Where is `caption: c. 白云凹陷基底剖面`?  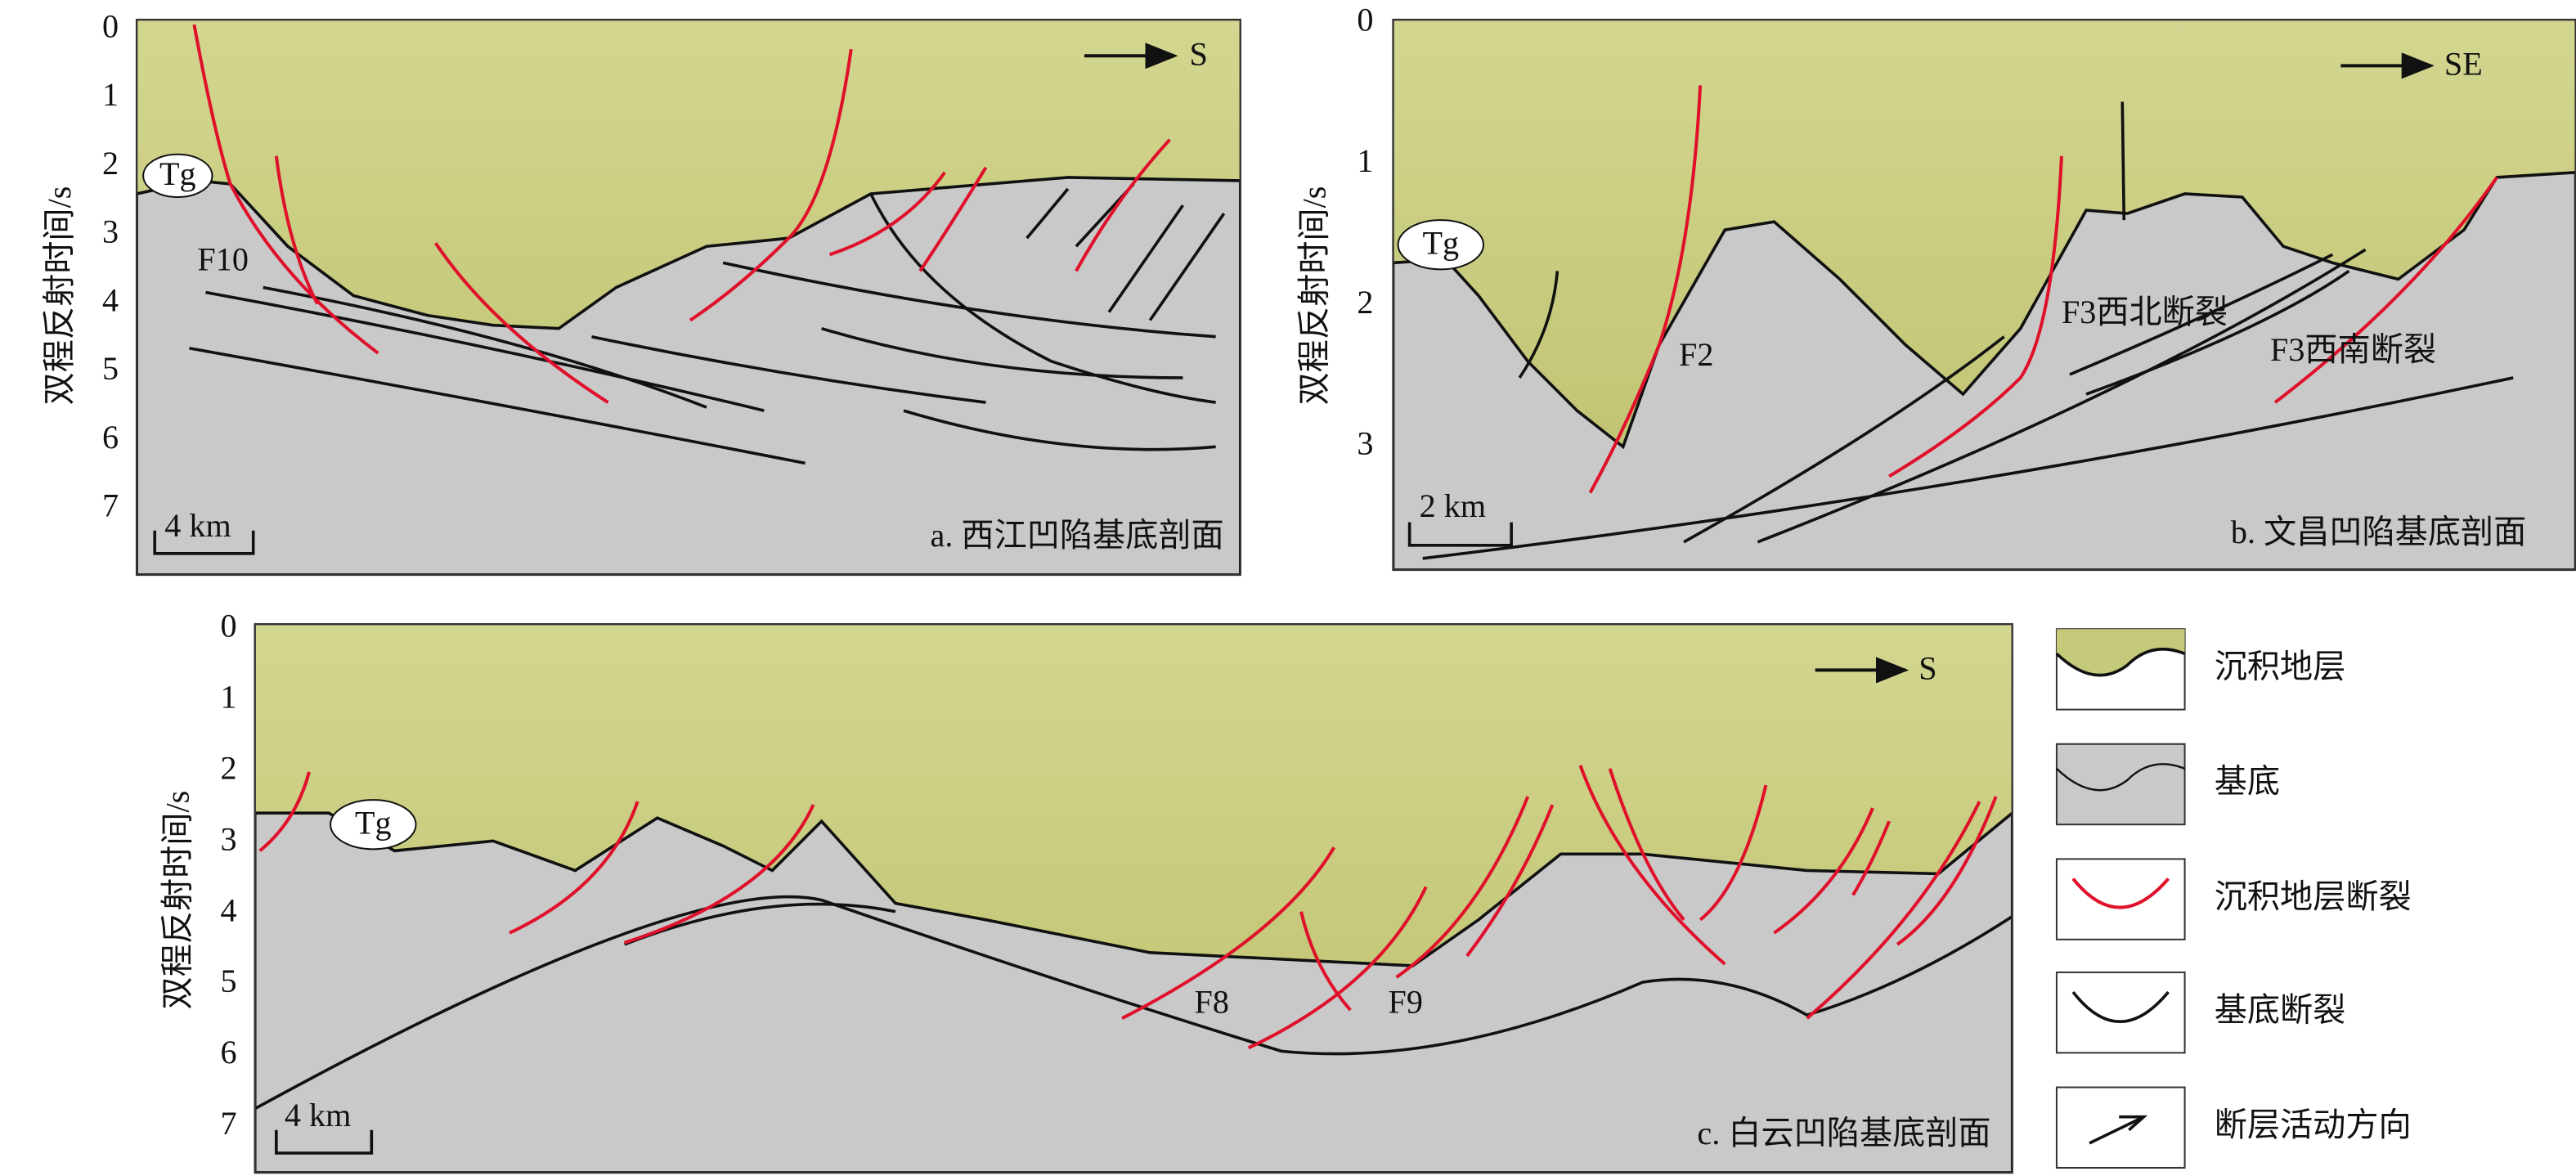
caption: c. 白云凹陷基底剖面 is located at coordinates (1844, 1133).